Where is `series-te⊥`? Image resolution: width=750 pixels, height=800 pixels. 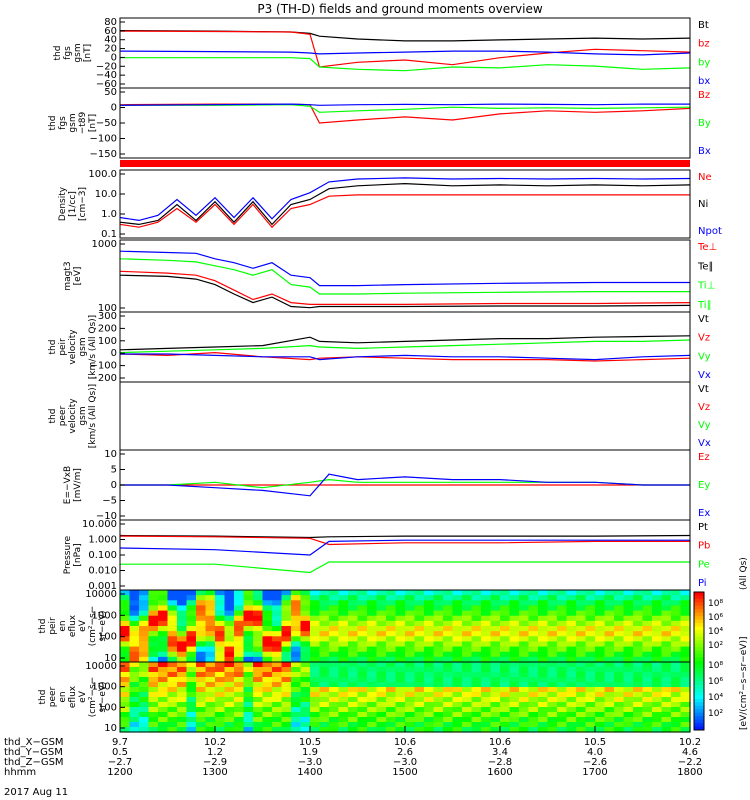
series-te⊥ is located at coordinates (405, 287).